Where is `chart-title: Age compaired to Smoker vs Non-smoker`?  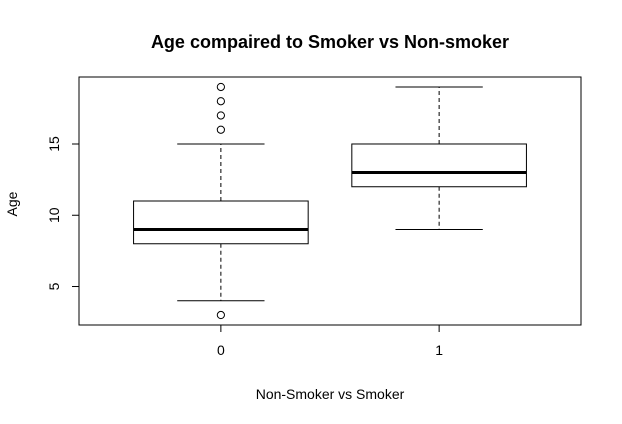
chart-title: Age compaired to Smoker vs Non-smoker is located at coordinates (330, 42).